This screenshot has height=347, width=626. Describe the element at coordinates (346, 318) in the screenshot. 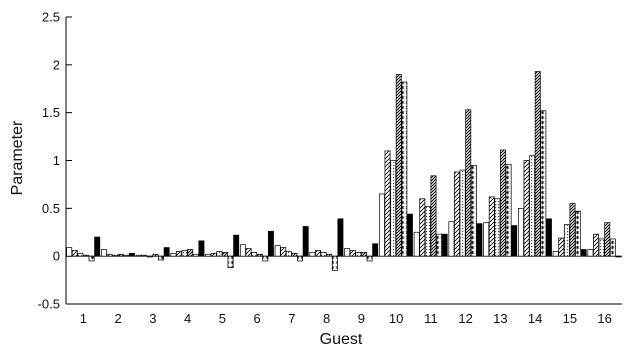

I see `x-axis: 1 2 3 4 5 6 7 8 9 10 11 12 13 14 15 16` at that location.